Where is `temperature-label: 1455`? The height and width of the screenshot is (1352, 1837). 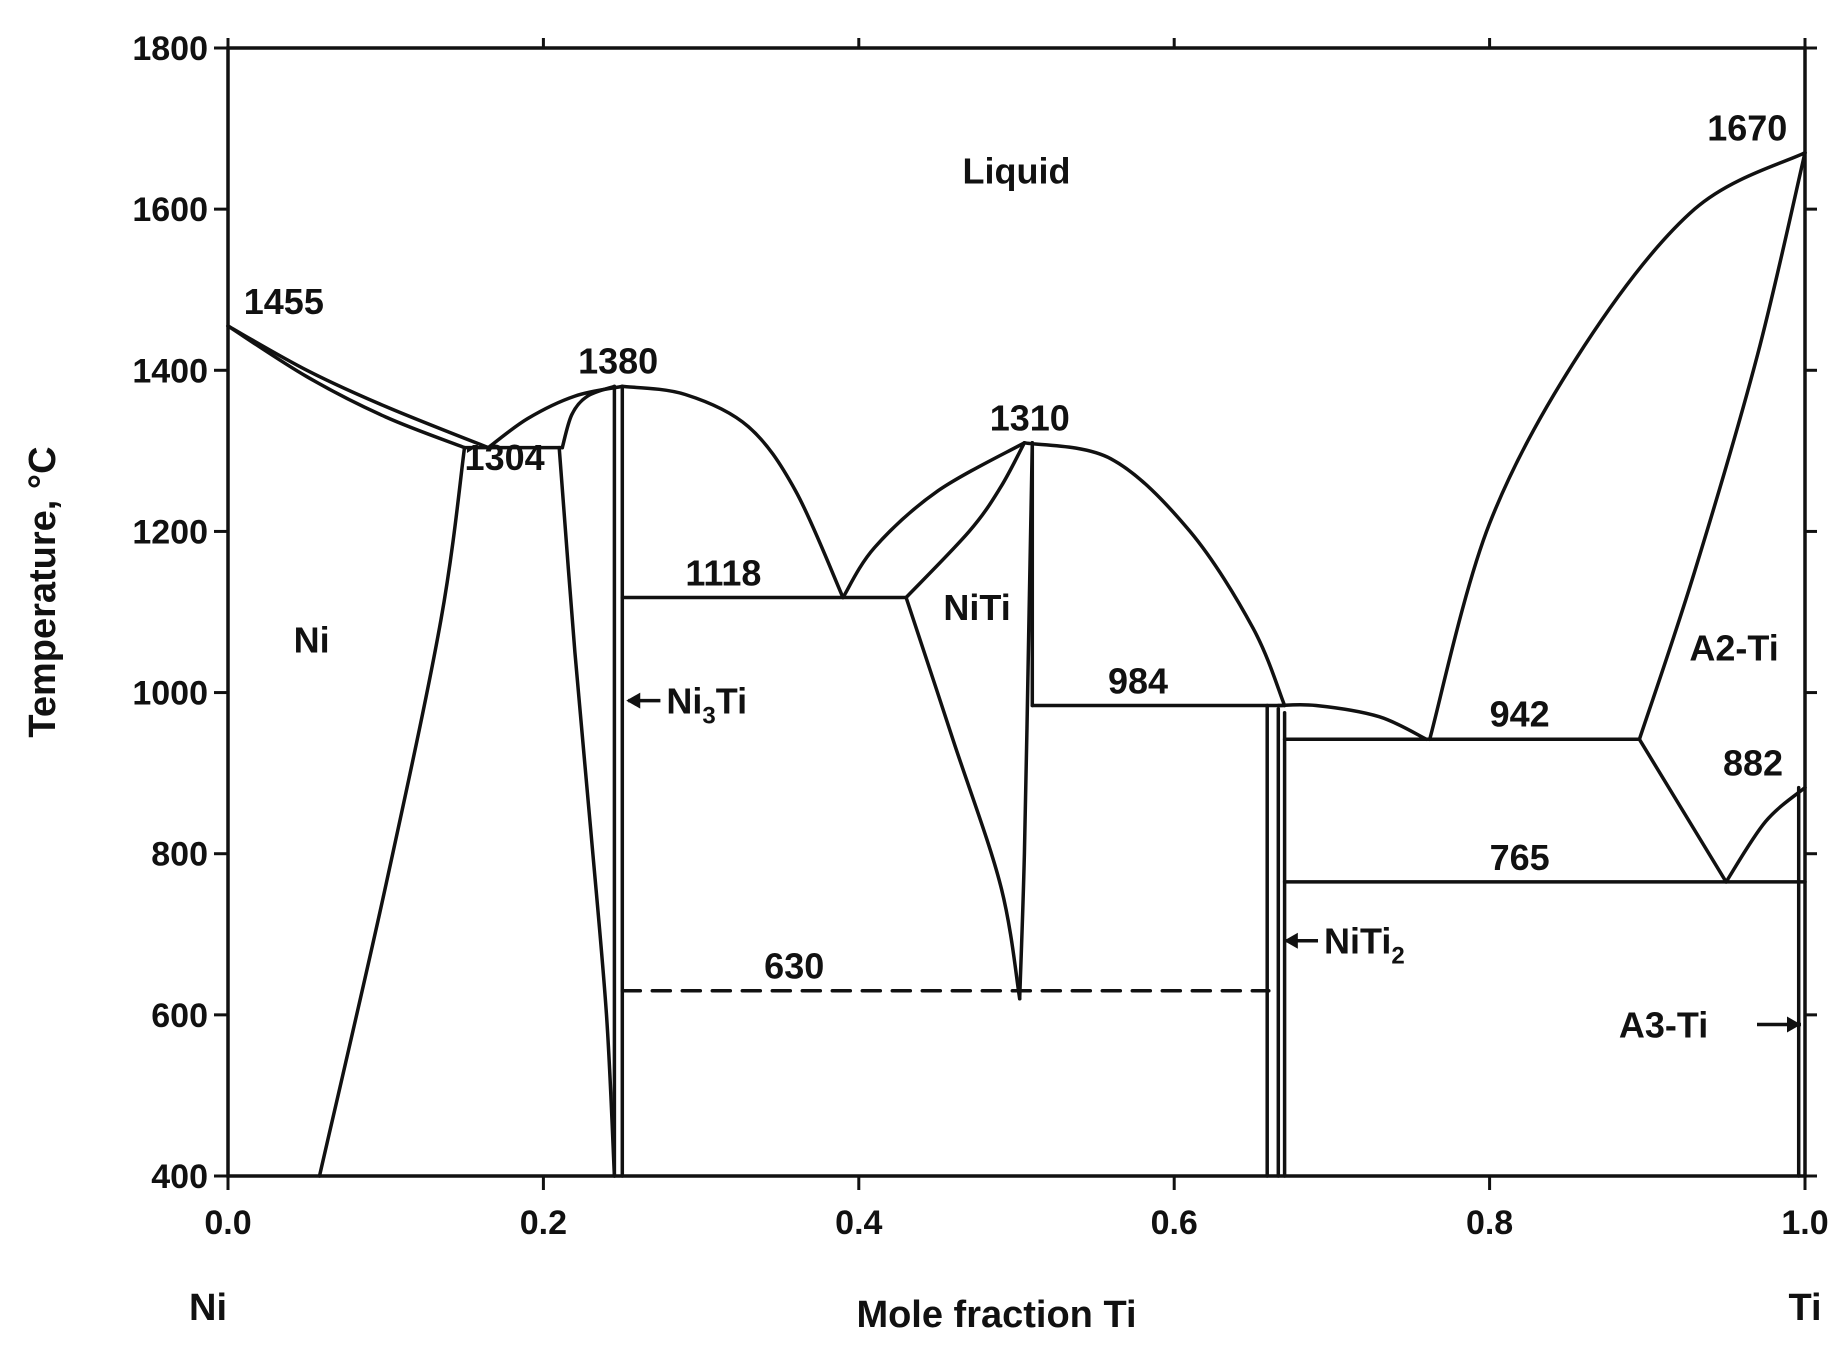 temperature-label: 1455 is located at coordinates (284, 301).